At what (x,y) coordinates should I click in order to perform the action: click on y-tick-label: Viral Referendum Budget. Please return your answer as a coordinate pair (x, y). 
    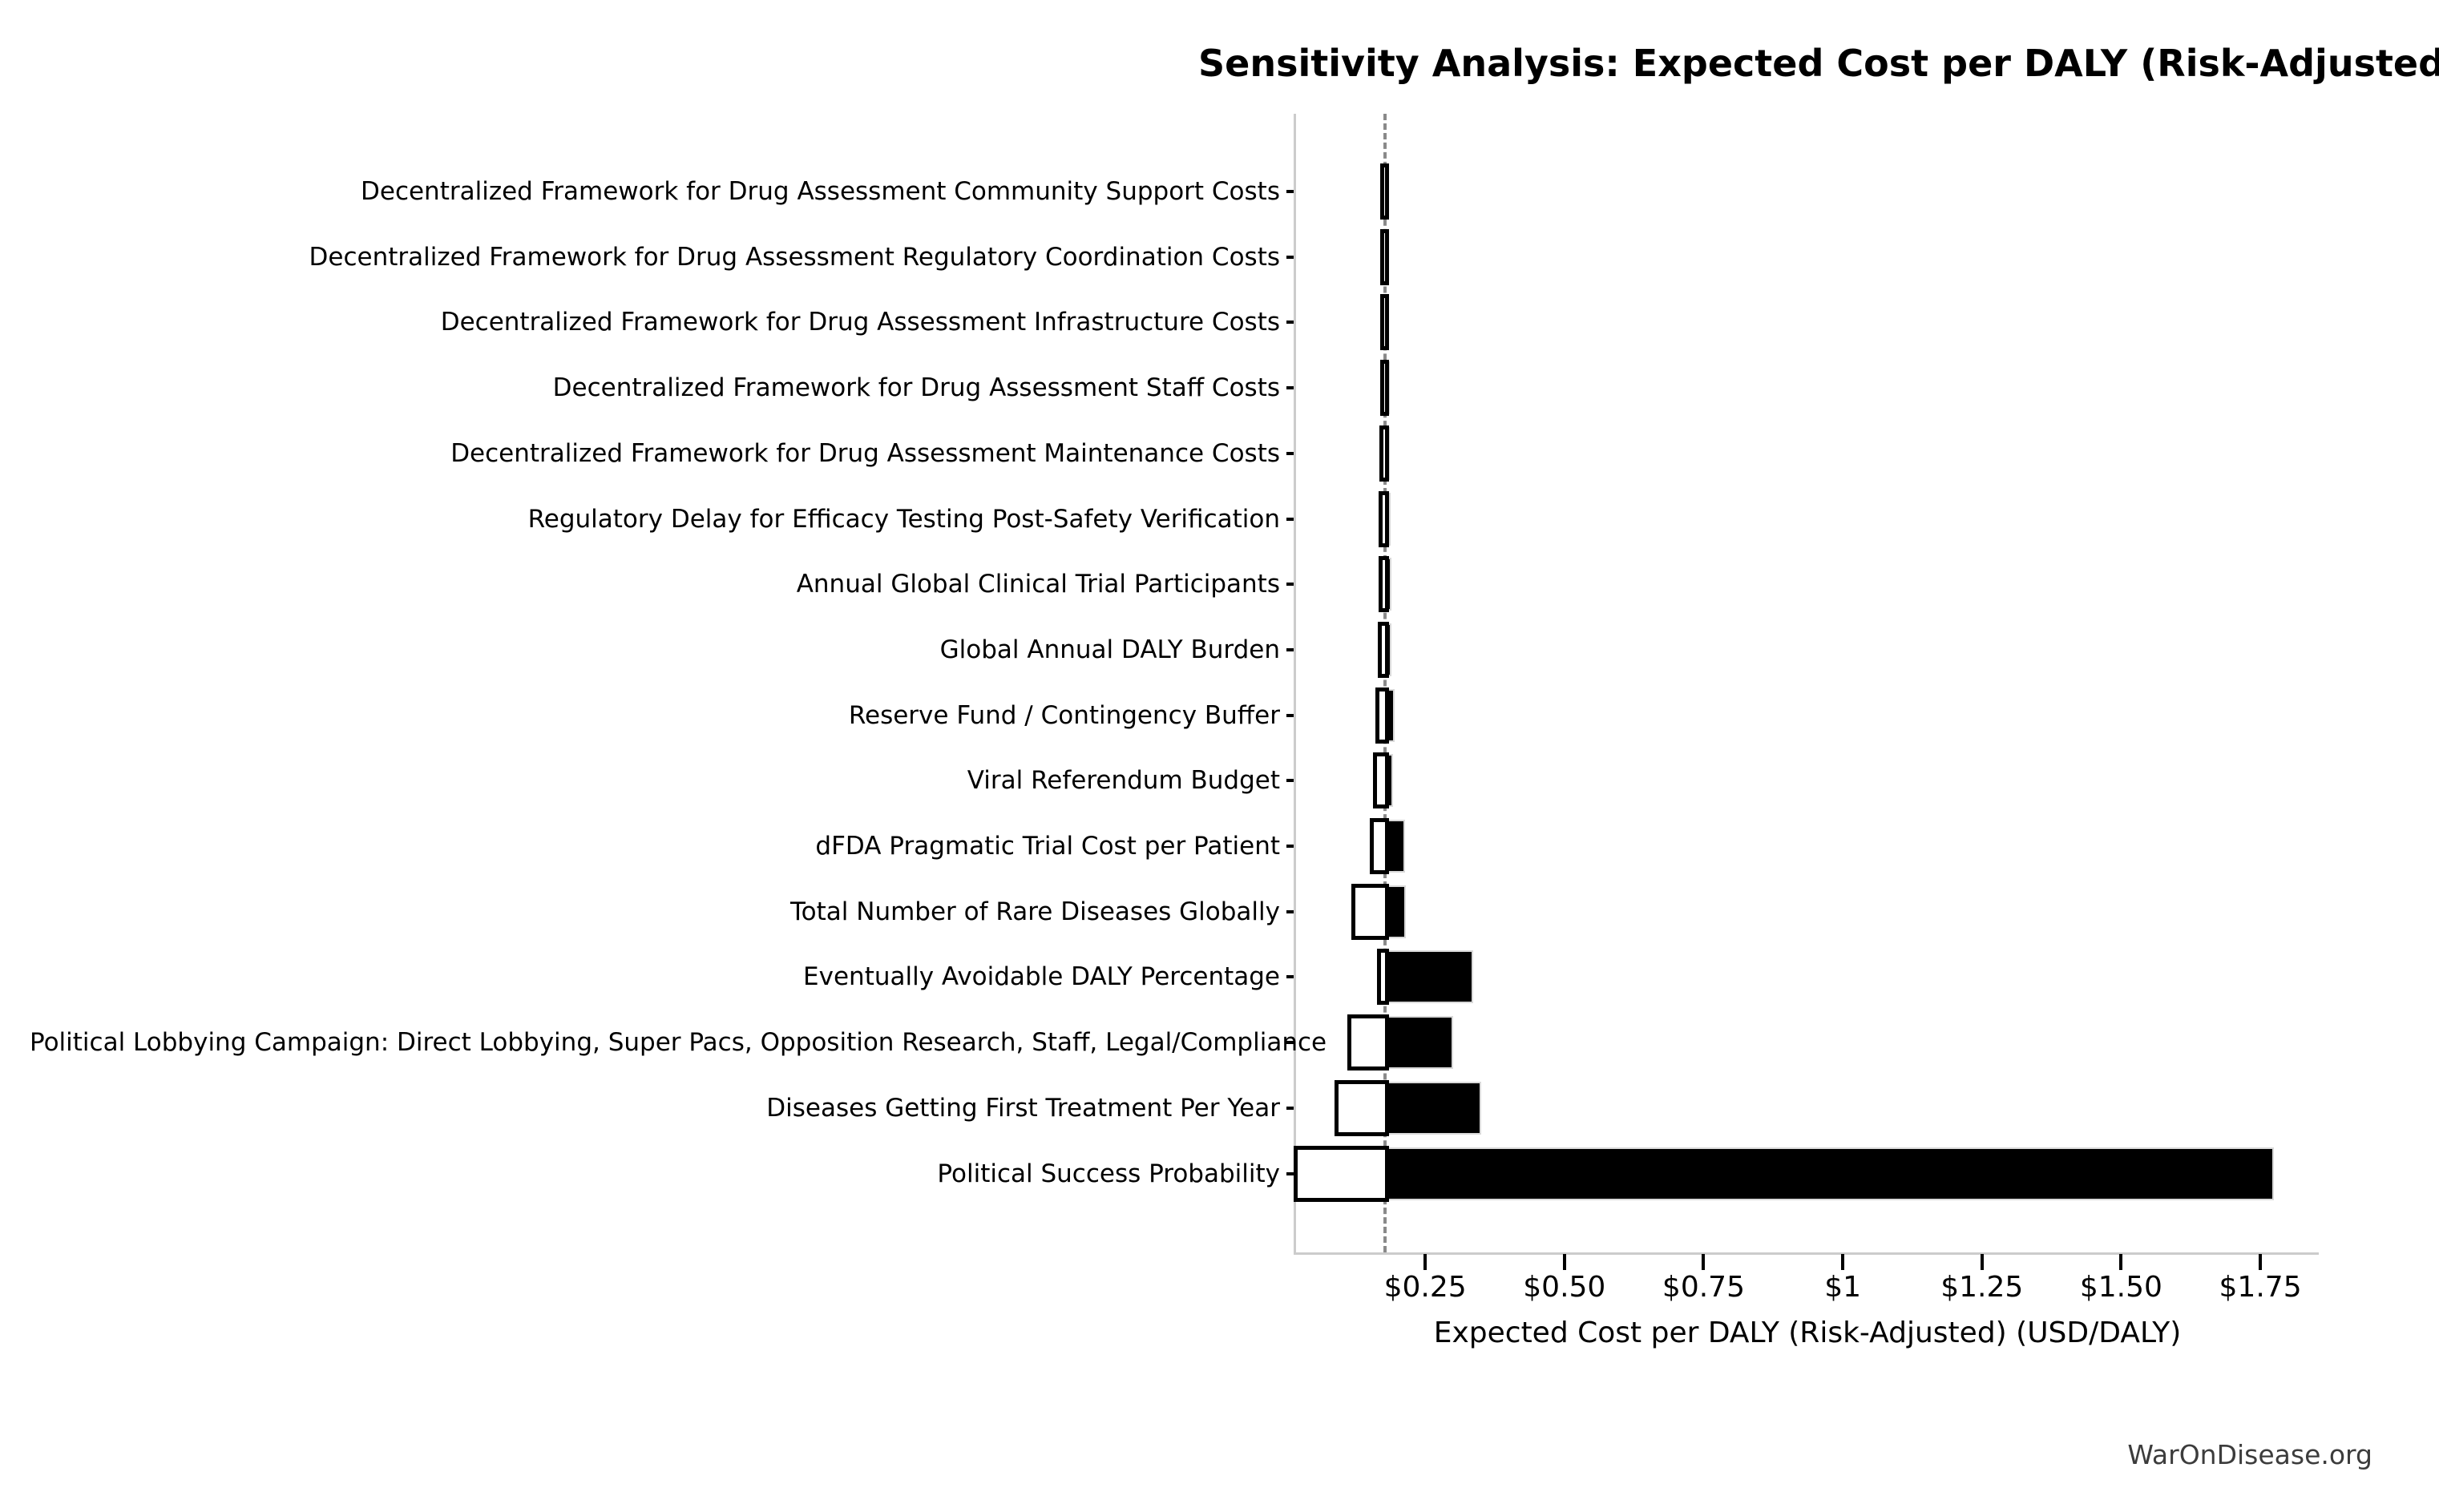
    Looking at the image, I should click on (1123, 781).